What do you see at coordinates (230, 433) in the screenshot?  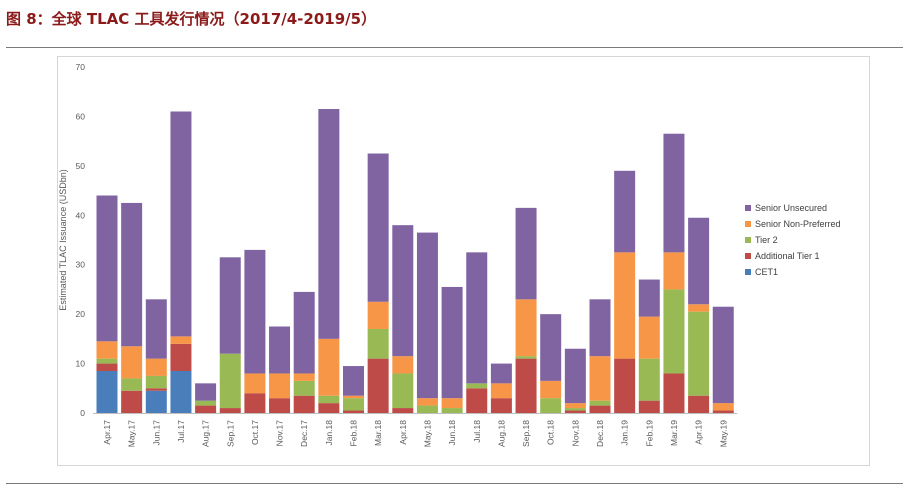 I see `x-tick-label: Sep.17` at bounding box center [230, 433].